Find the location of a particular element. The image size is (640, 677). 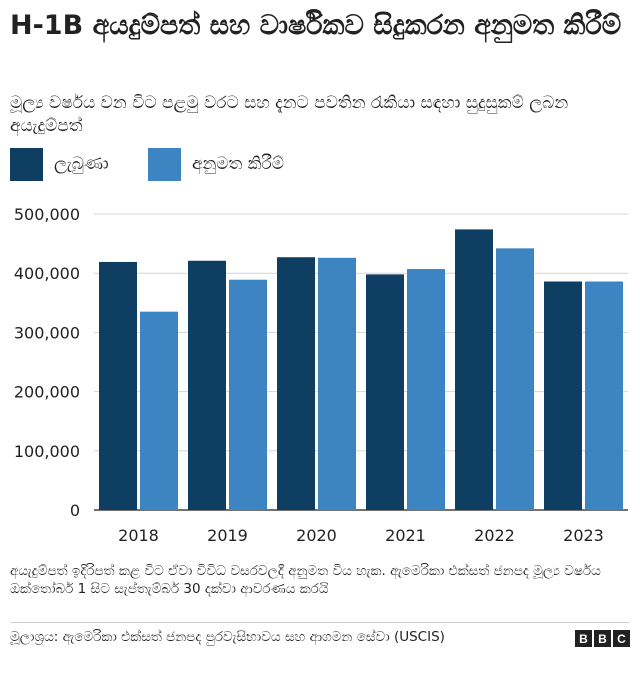

x-tick-label: 2021 is located at coordinates (405, 535).